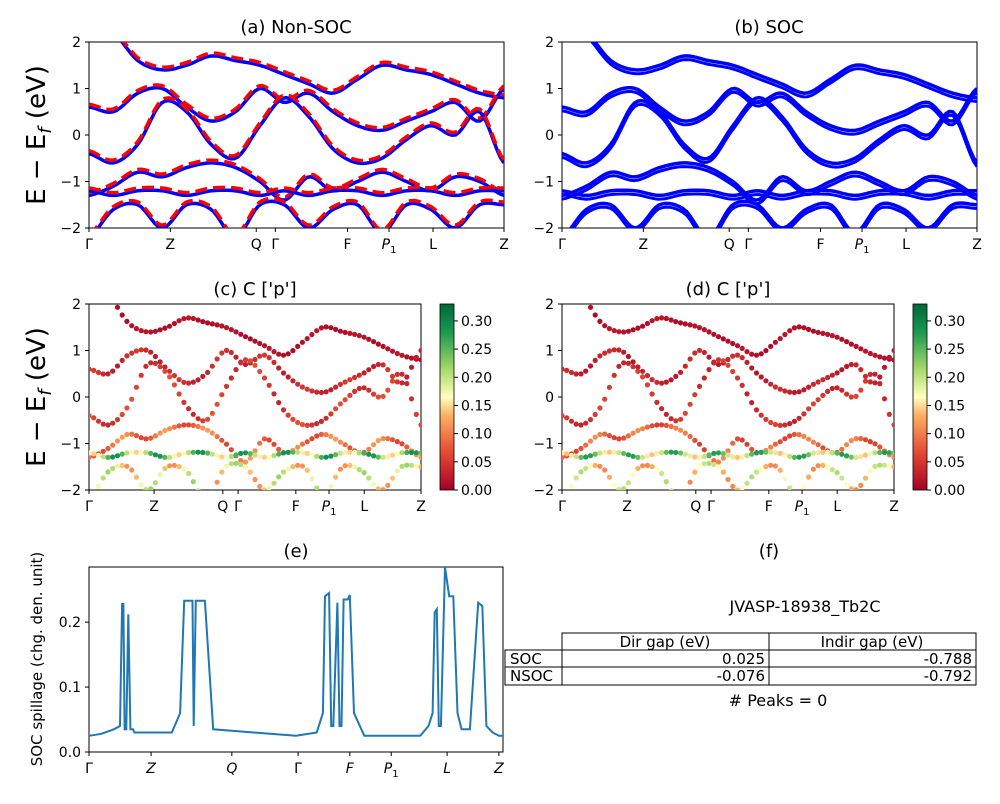  I want to click on y-tick-label: −1, so click(70, 183).